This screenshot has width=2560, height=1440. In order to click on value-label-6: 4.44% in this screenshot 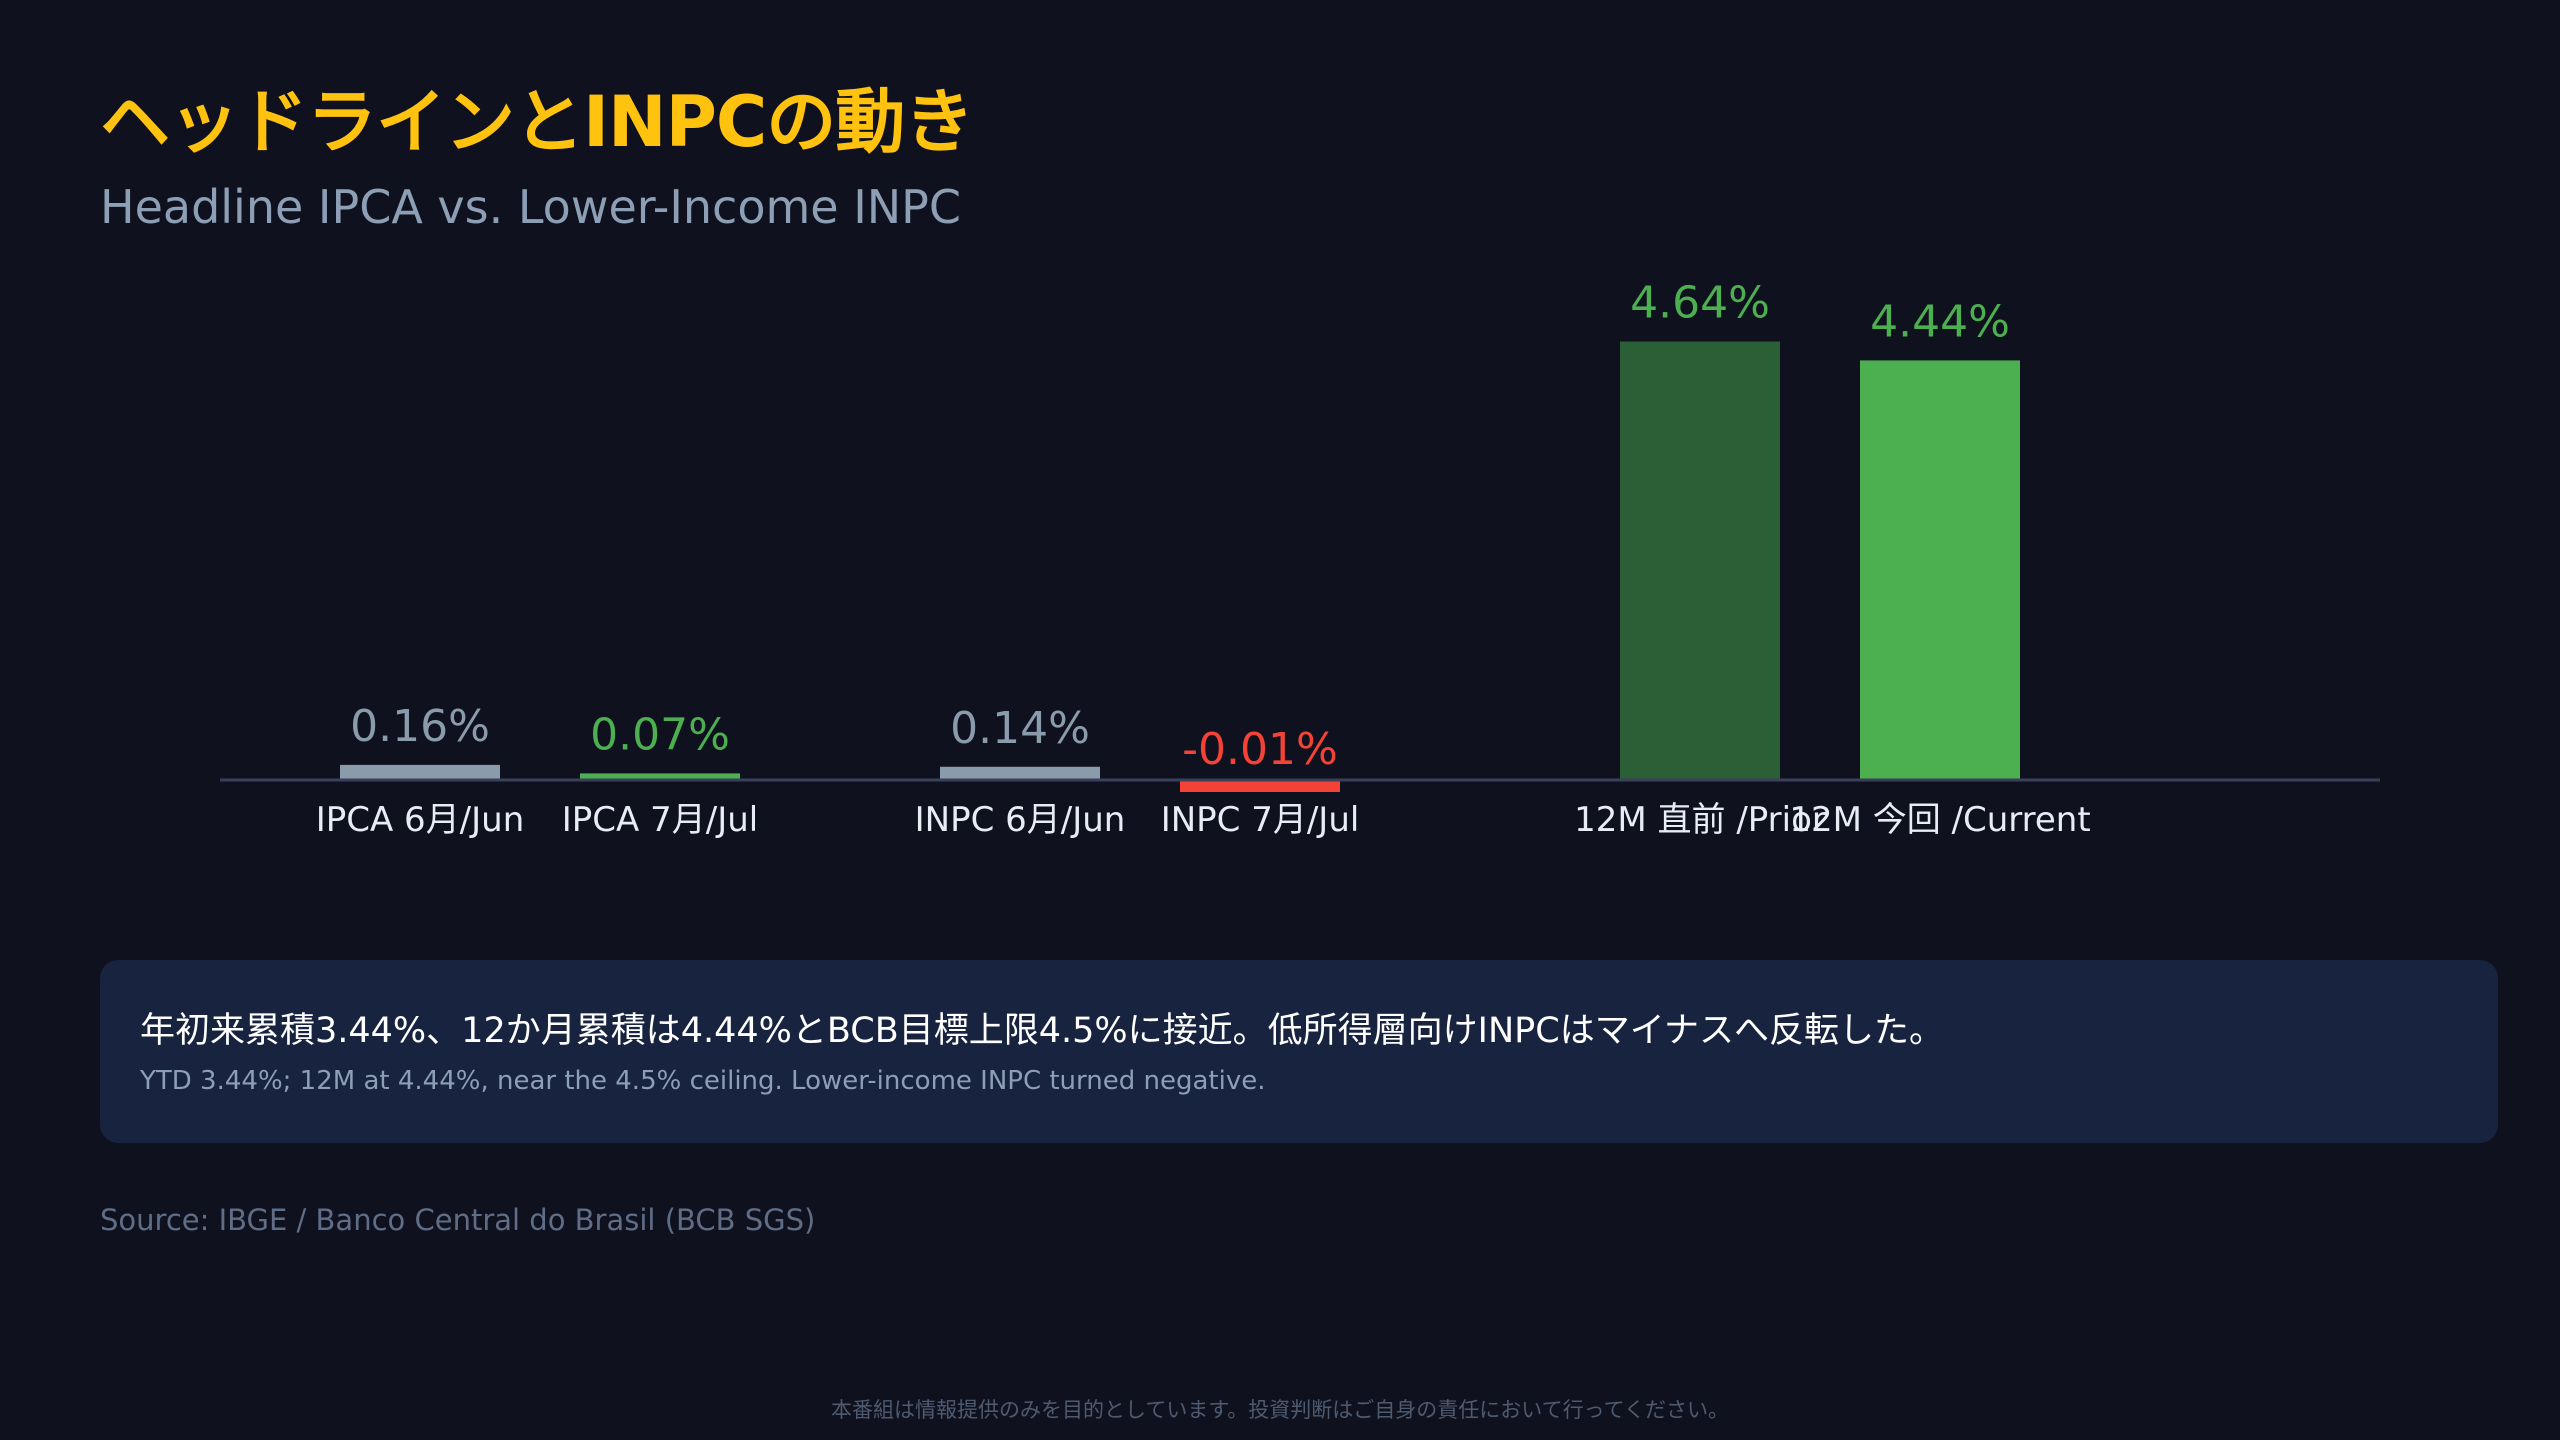, I will do `click(1940, 321)`.